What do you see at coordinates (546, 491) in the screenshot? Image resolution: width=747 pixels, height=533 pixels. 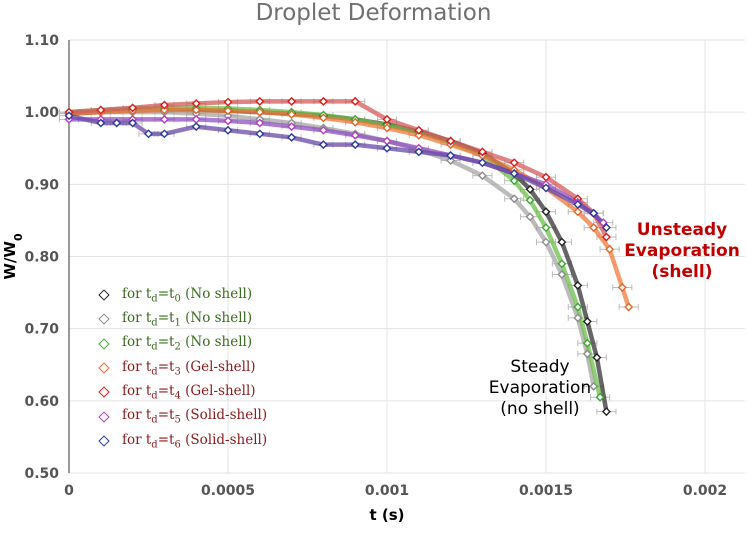 I see `x-tick-label: 0.0015` at bounding box center [546, 491].